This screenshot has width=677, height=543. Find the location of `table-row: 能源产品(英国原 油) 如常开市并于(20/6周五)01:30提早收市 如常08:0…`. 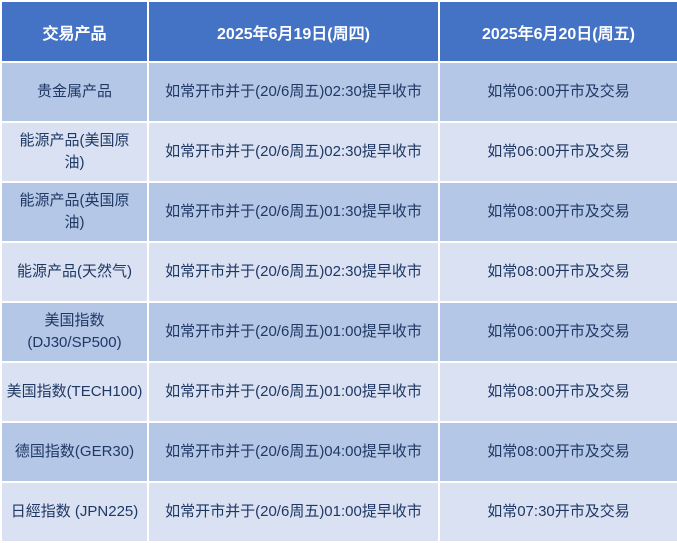

table-row: 能源产品(英国原 油) 如常开市并于(20/6周五)01:30提早收市 如常08:0… is located at coordinates (338, 212).